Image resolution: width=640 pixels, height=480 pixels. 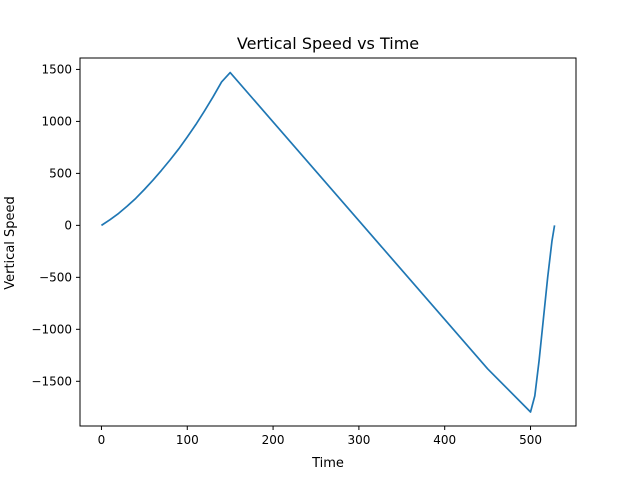 What do you see at coordinates (102, 440) in the screenshot?
I see `x-tick-label: 0` at bounding box center [102, 440].